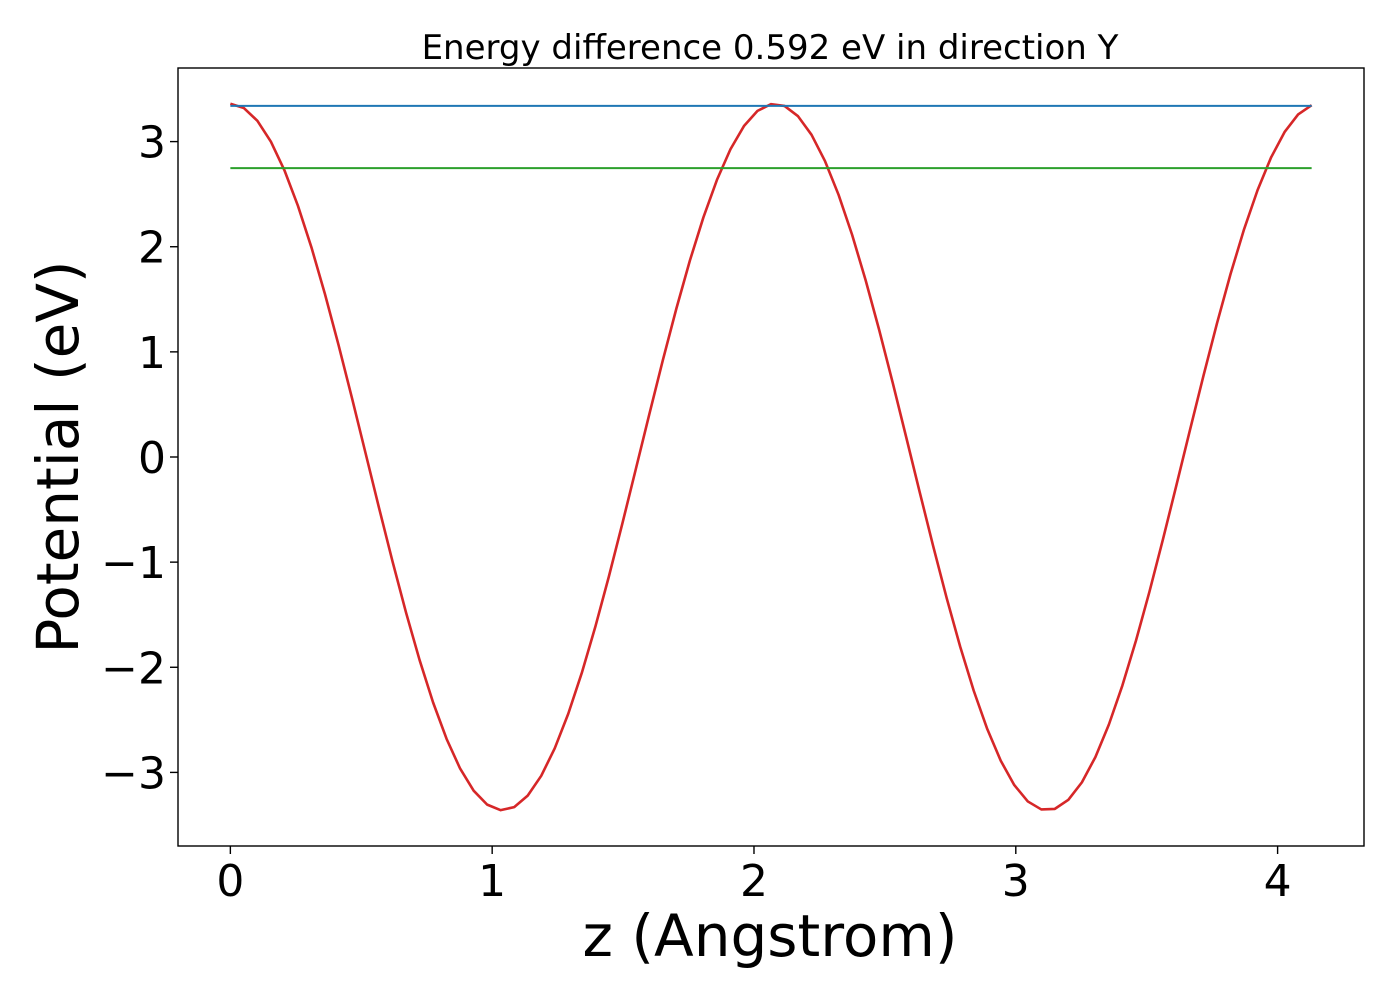  Describe the element at coordinates (230, 881) in the screenshot. I see `x-tick-label: 0` at that location.